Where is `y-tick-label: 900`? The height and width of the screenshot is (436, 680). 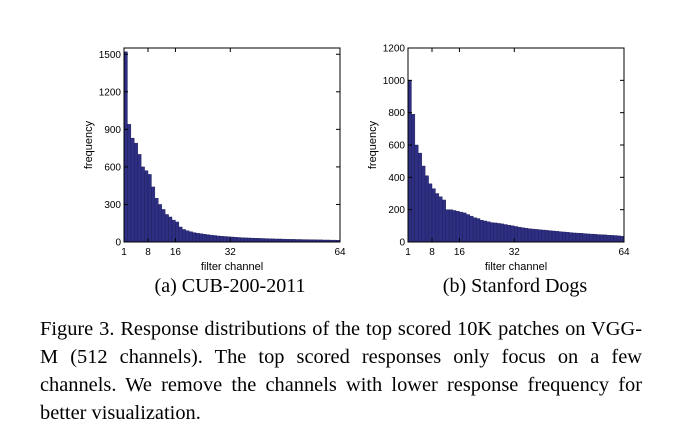
y-tick-label: 900 is located at coordinates (112, 130).